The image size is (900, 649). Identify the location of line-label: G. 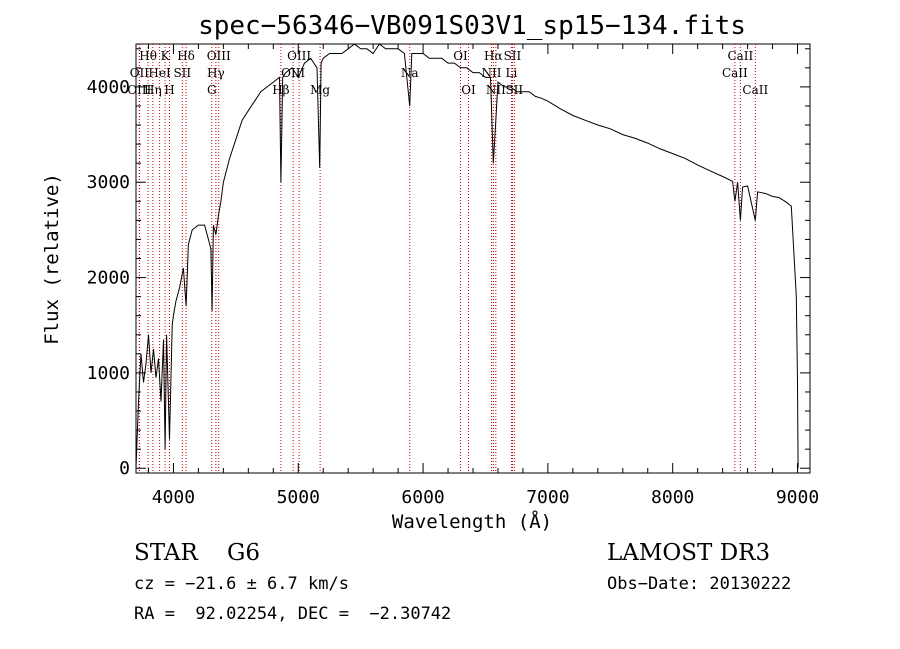
(212, 90).